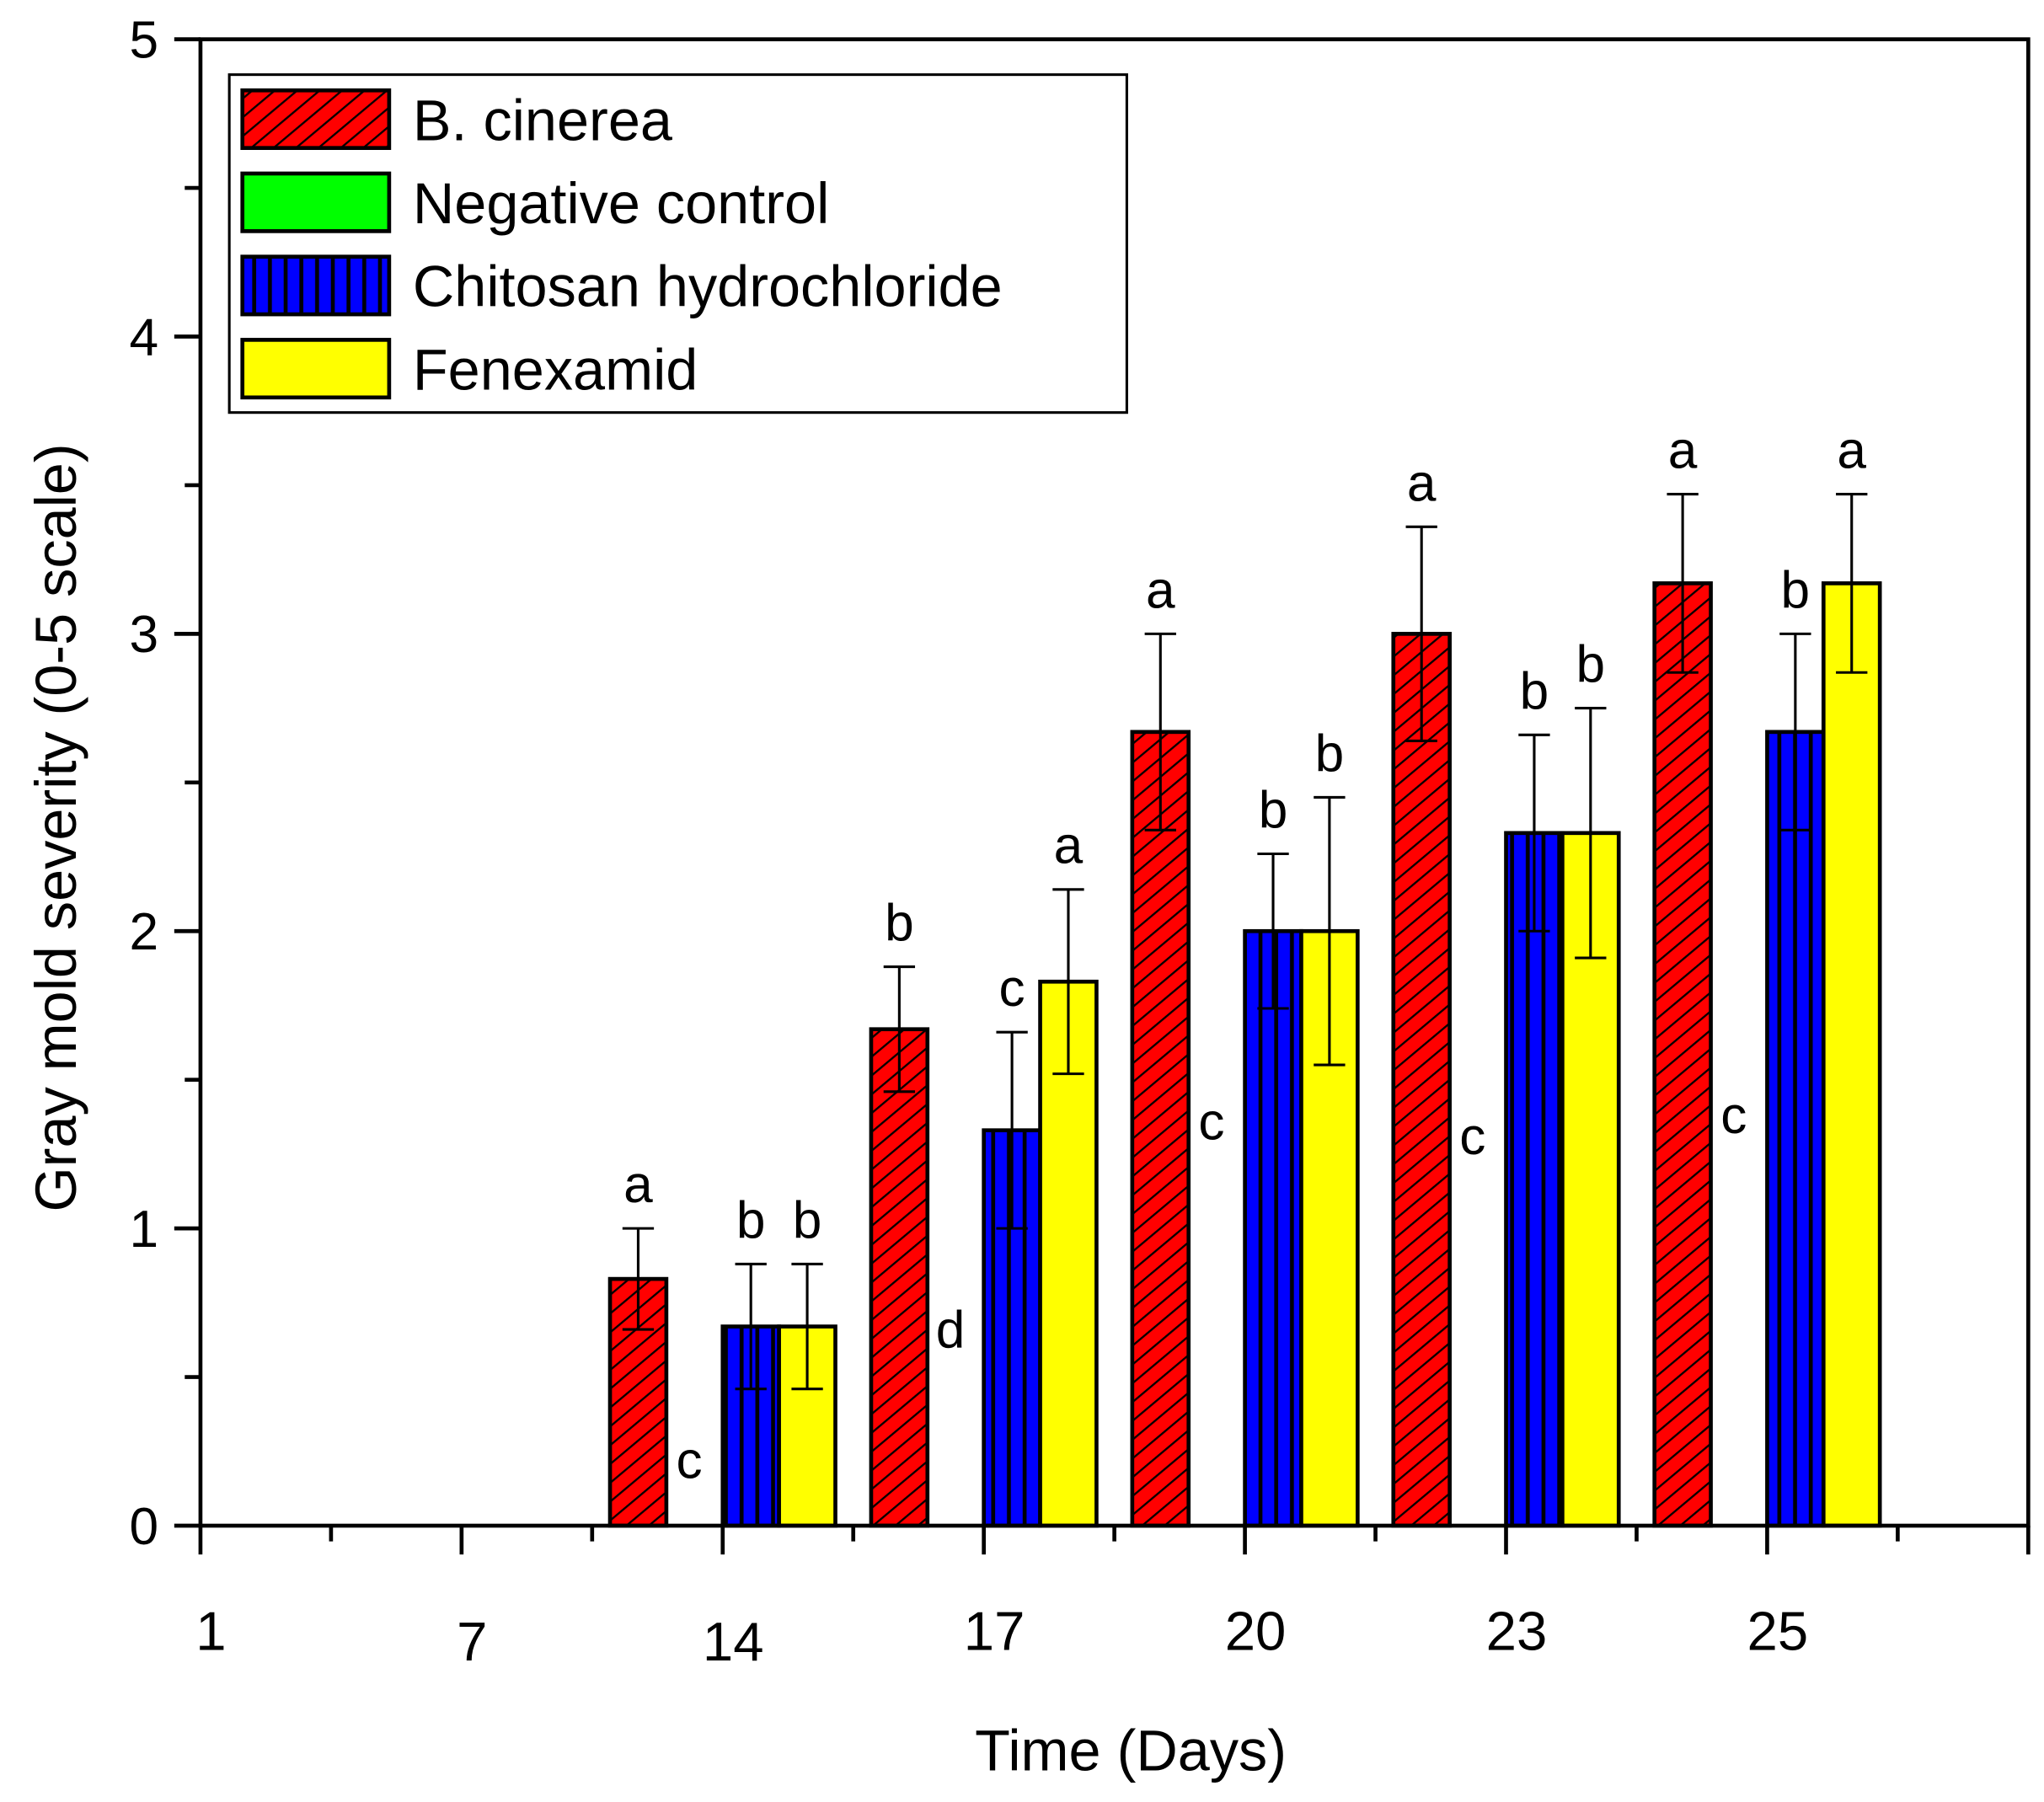 The image size is (2044, 1802). What do you see at coordinates (210, 1631) in the screenshot?
I see `x-tick-label: 1` at bounding box center [210, 1631].